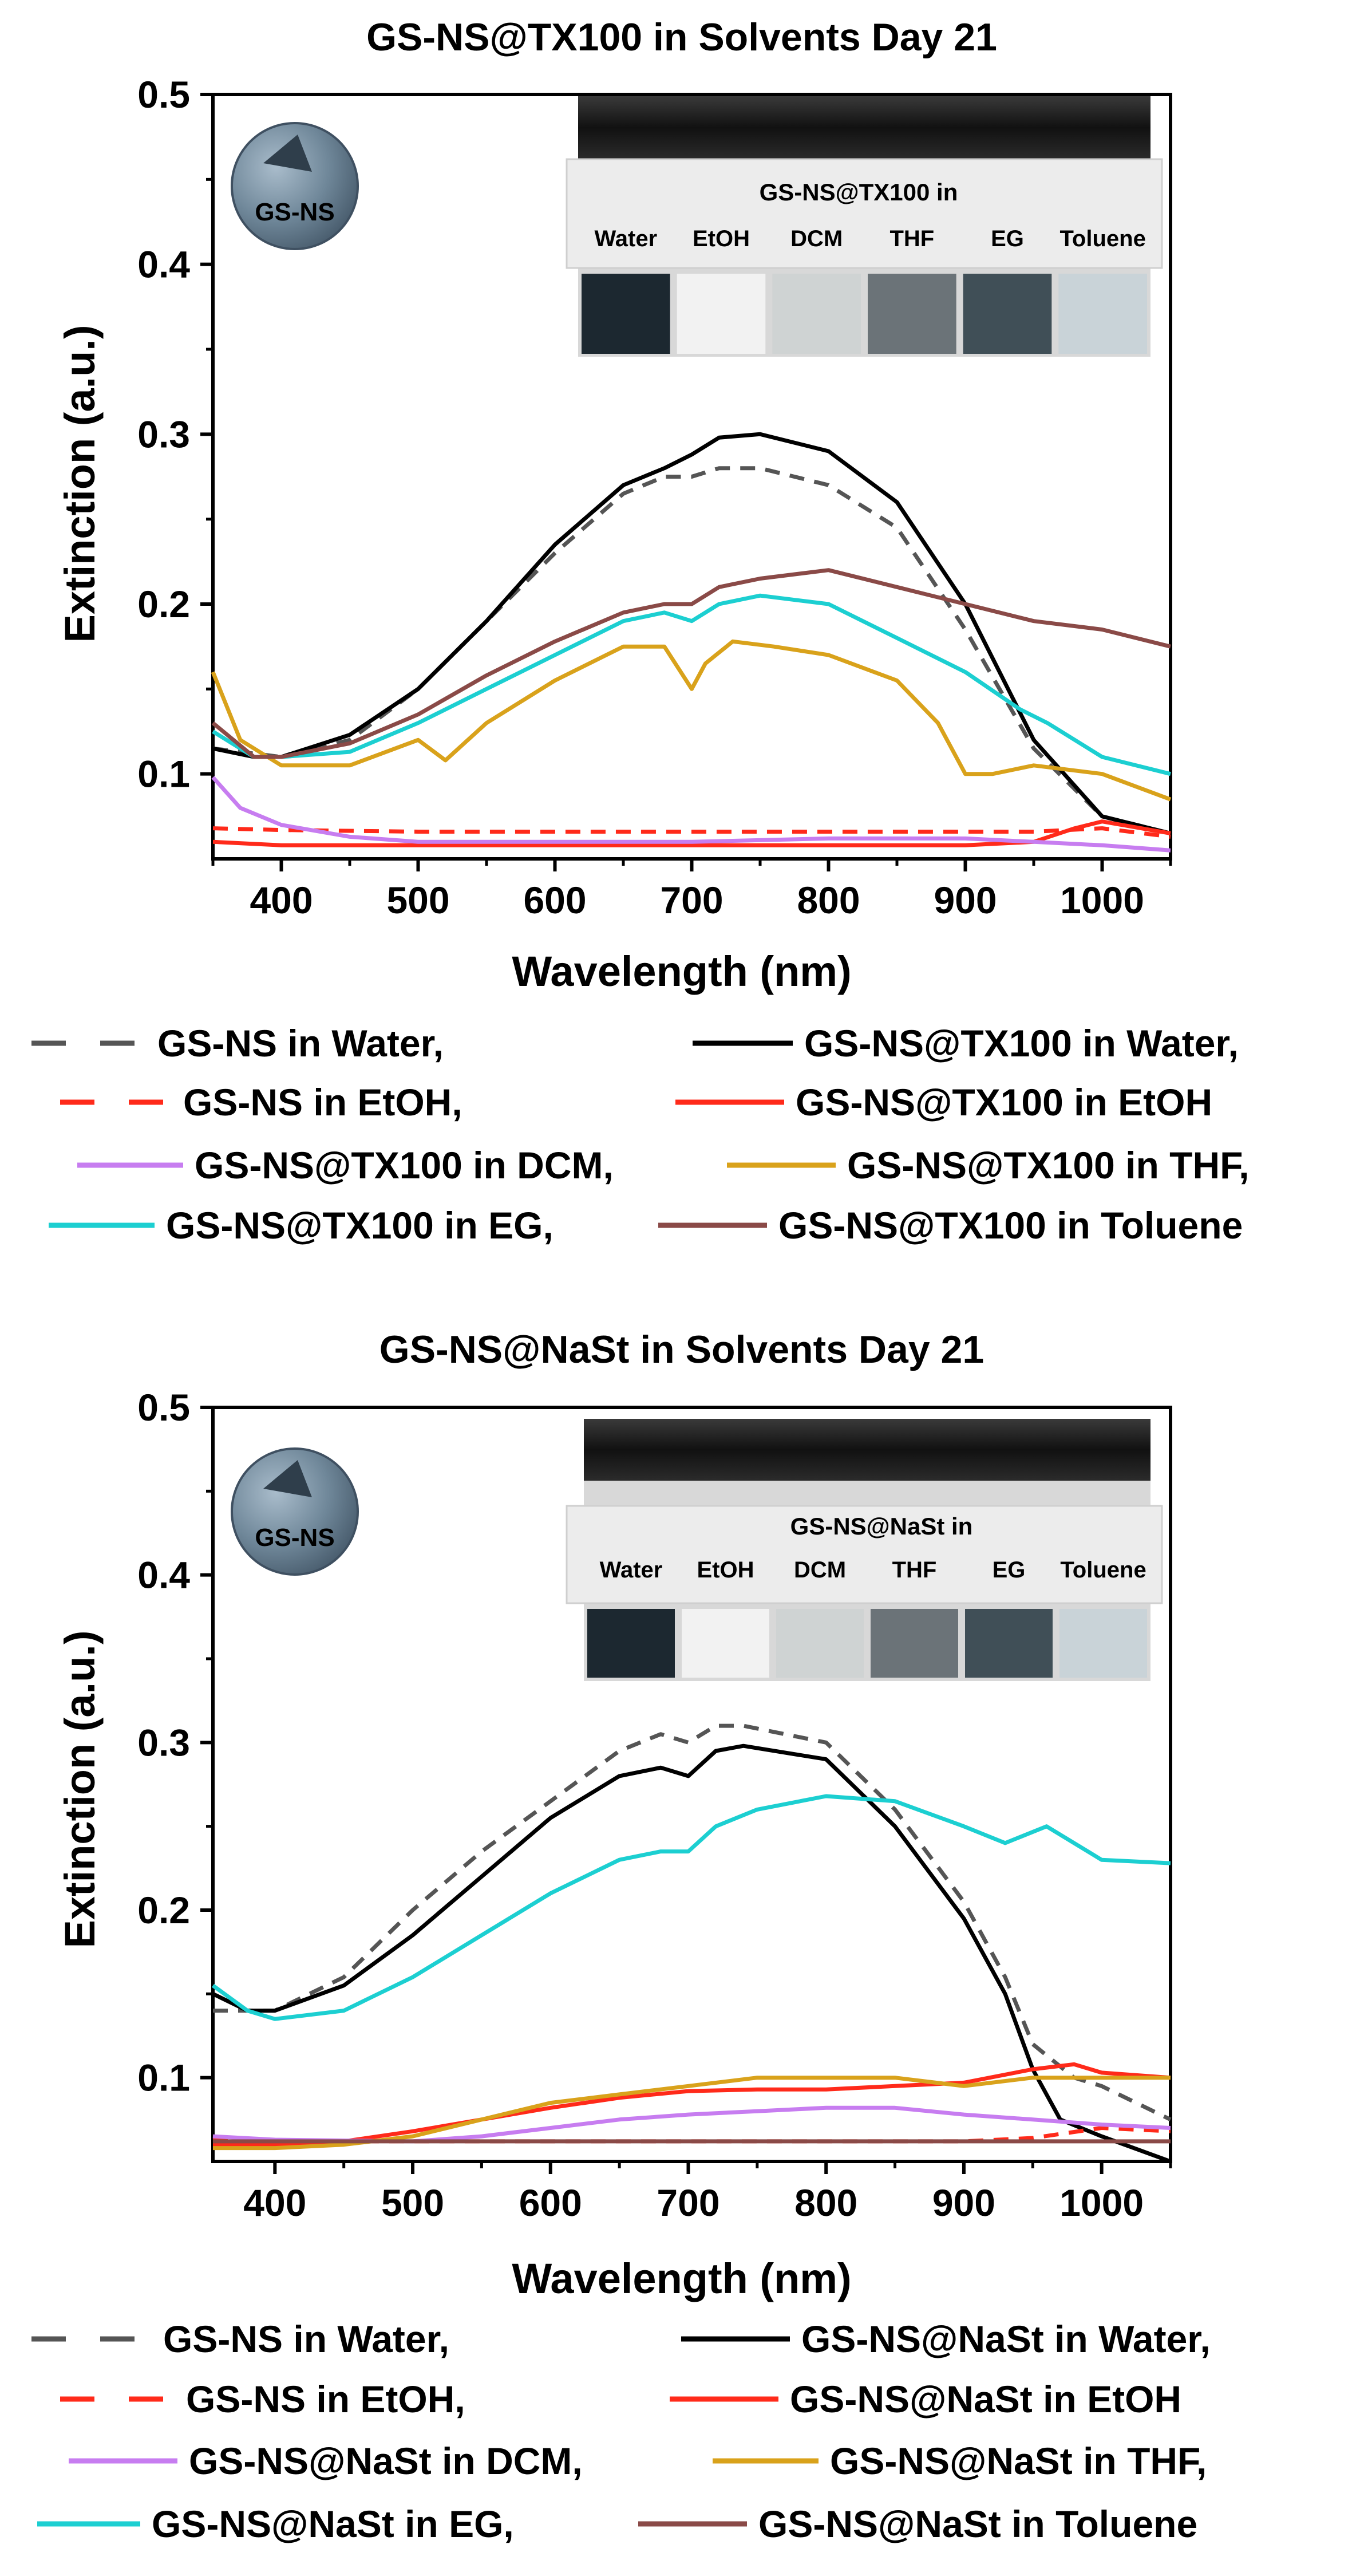  I want to click on photo-title: GS-NS@NaSt in, so click(881, 1526).